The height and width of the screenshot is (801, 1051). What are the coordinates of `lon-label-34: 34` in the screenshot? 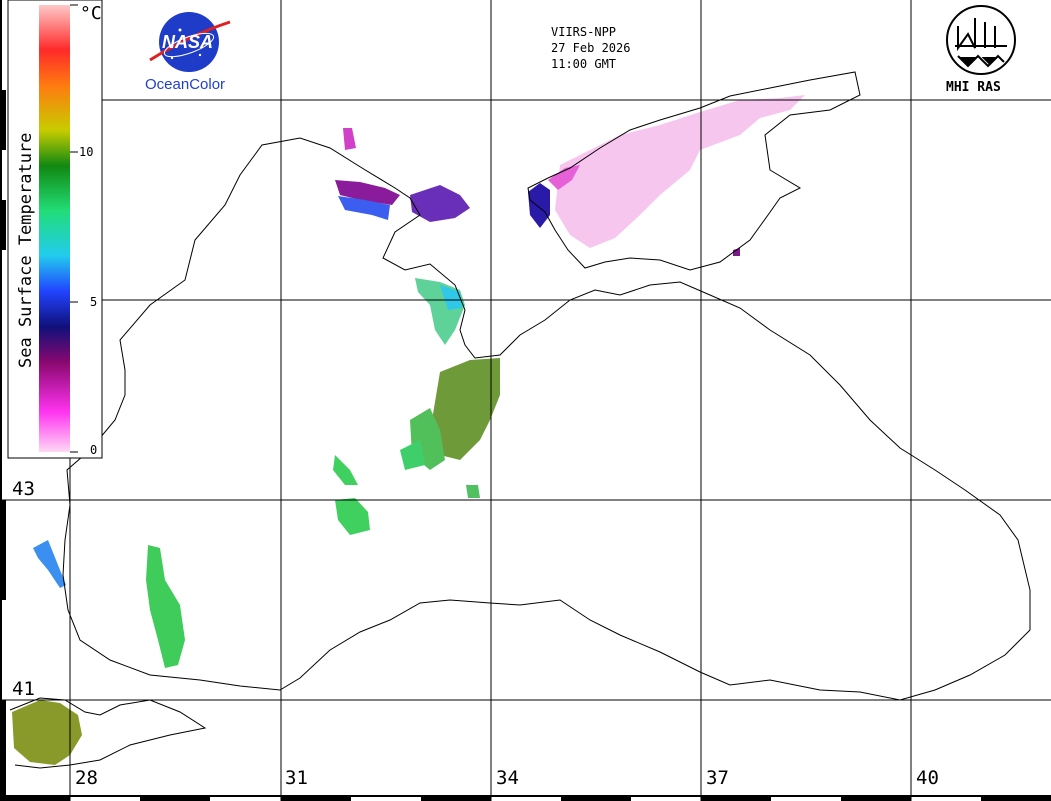 It's located at (507, 778).